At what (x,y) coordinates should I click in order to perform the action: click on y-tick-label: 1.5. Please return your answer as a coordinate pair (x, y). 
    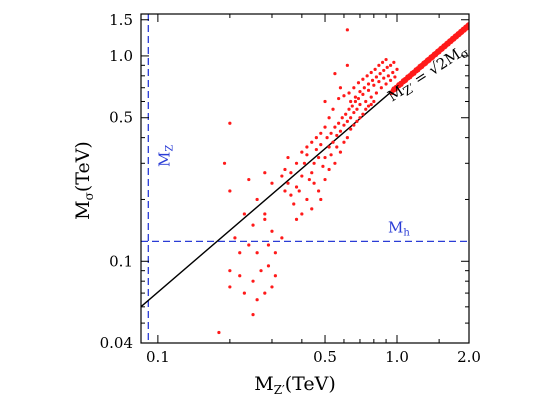
    Looking at the image, I should click on (121, 20).